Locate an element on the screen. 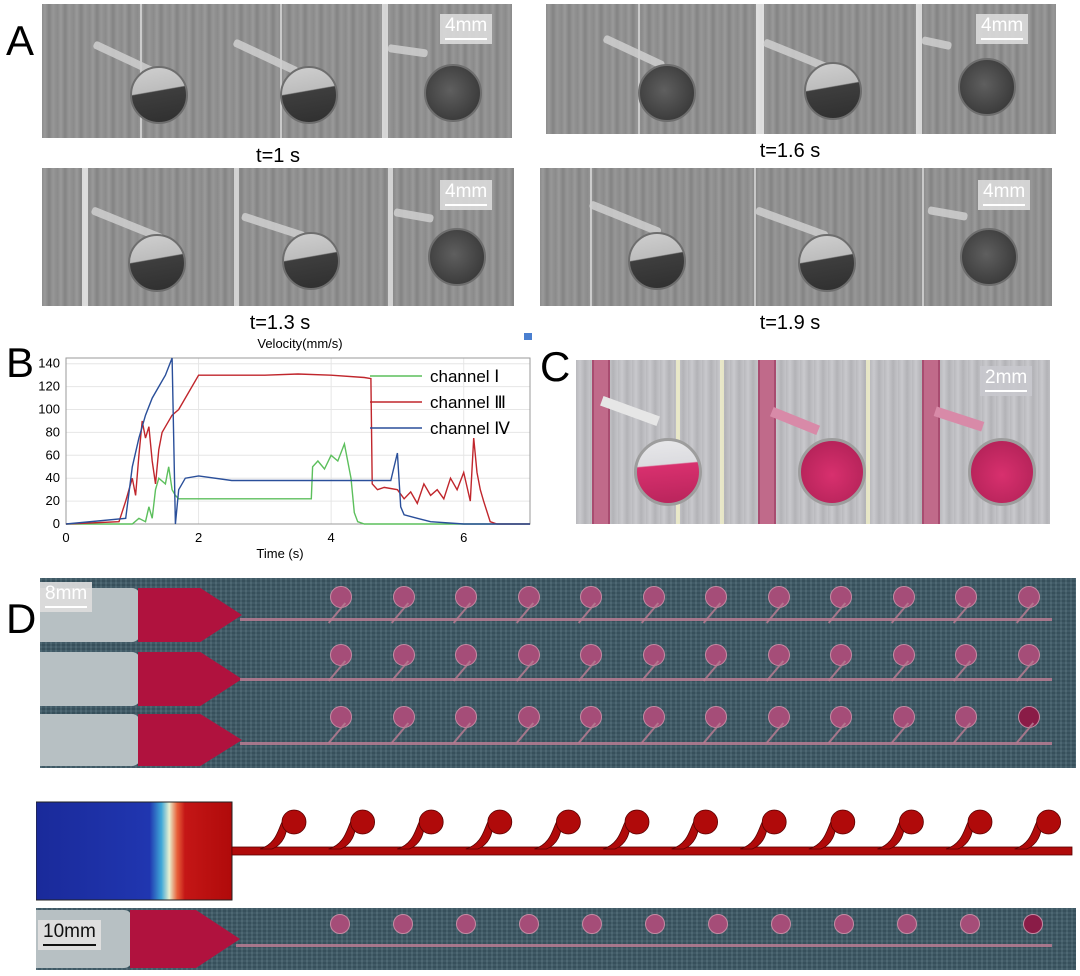 The width and height of the screenshot is (1080, 976). chart-title: Velocity(mm/s) is located at coordinates (299, 343).